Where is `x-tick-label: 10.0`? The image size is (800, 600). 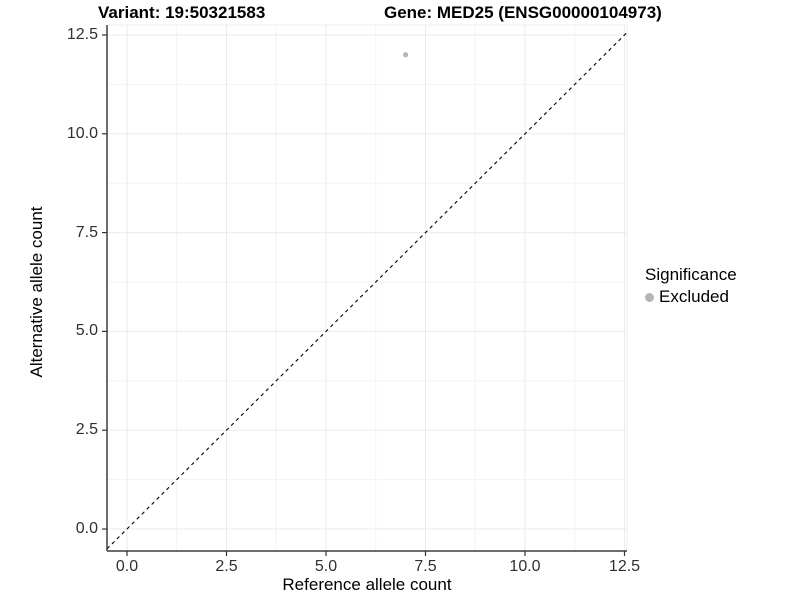
x-tick-label: 10.0 is located at coordinates (525, 566).